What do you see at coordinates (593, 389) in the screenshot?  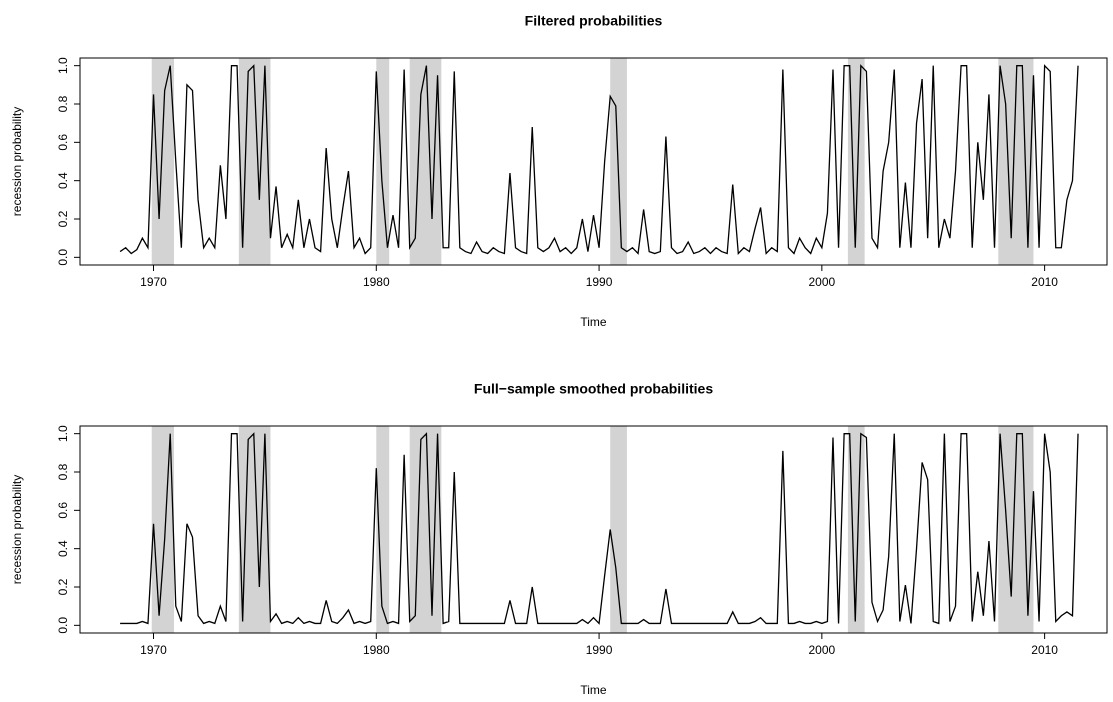 I see `chart-title: Full−sample smoothed probabilities` at bounding box center [593, 389].